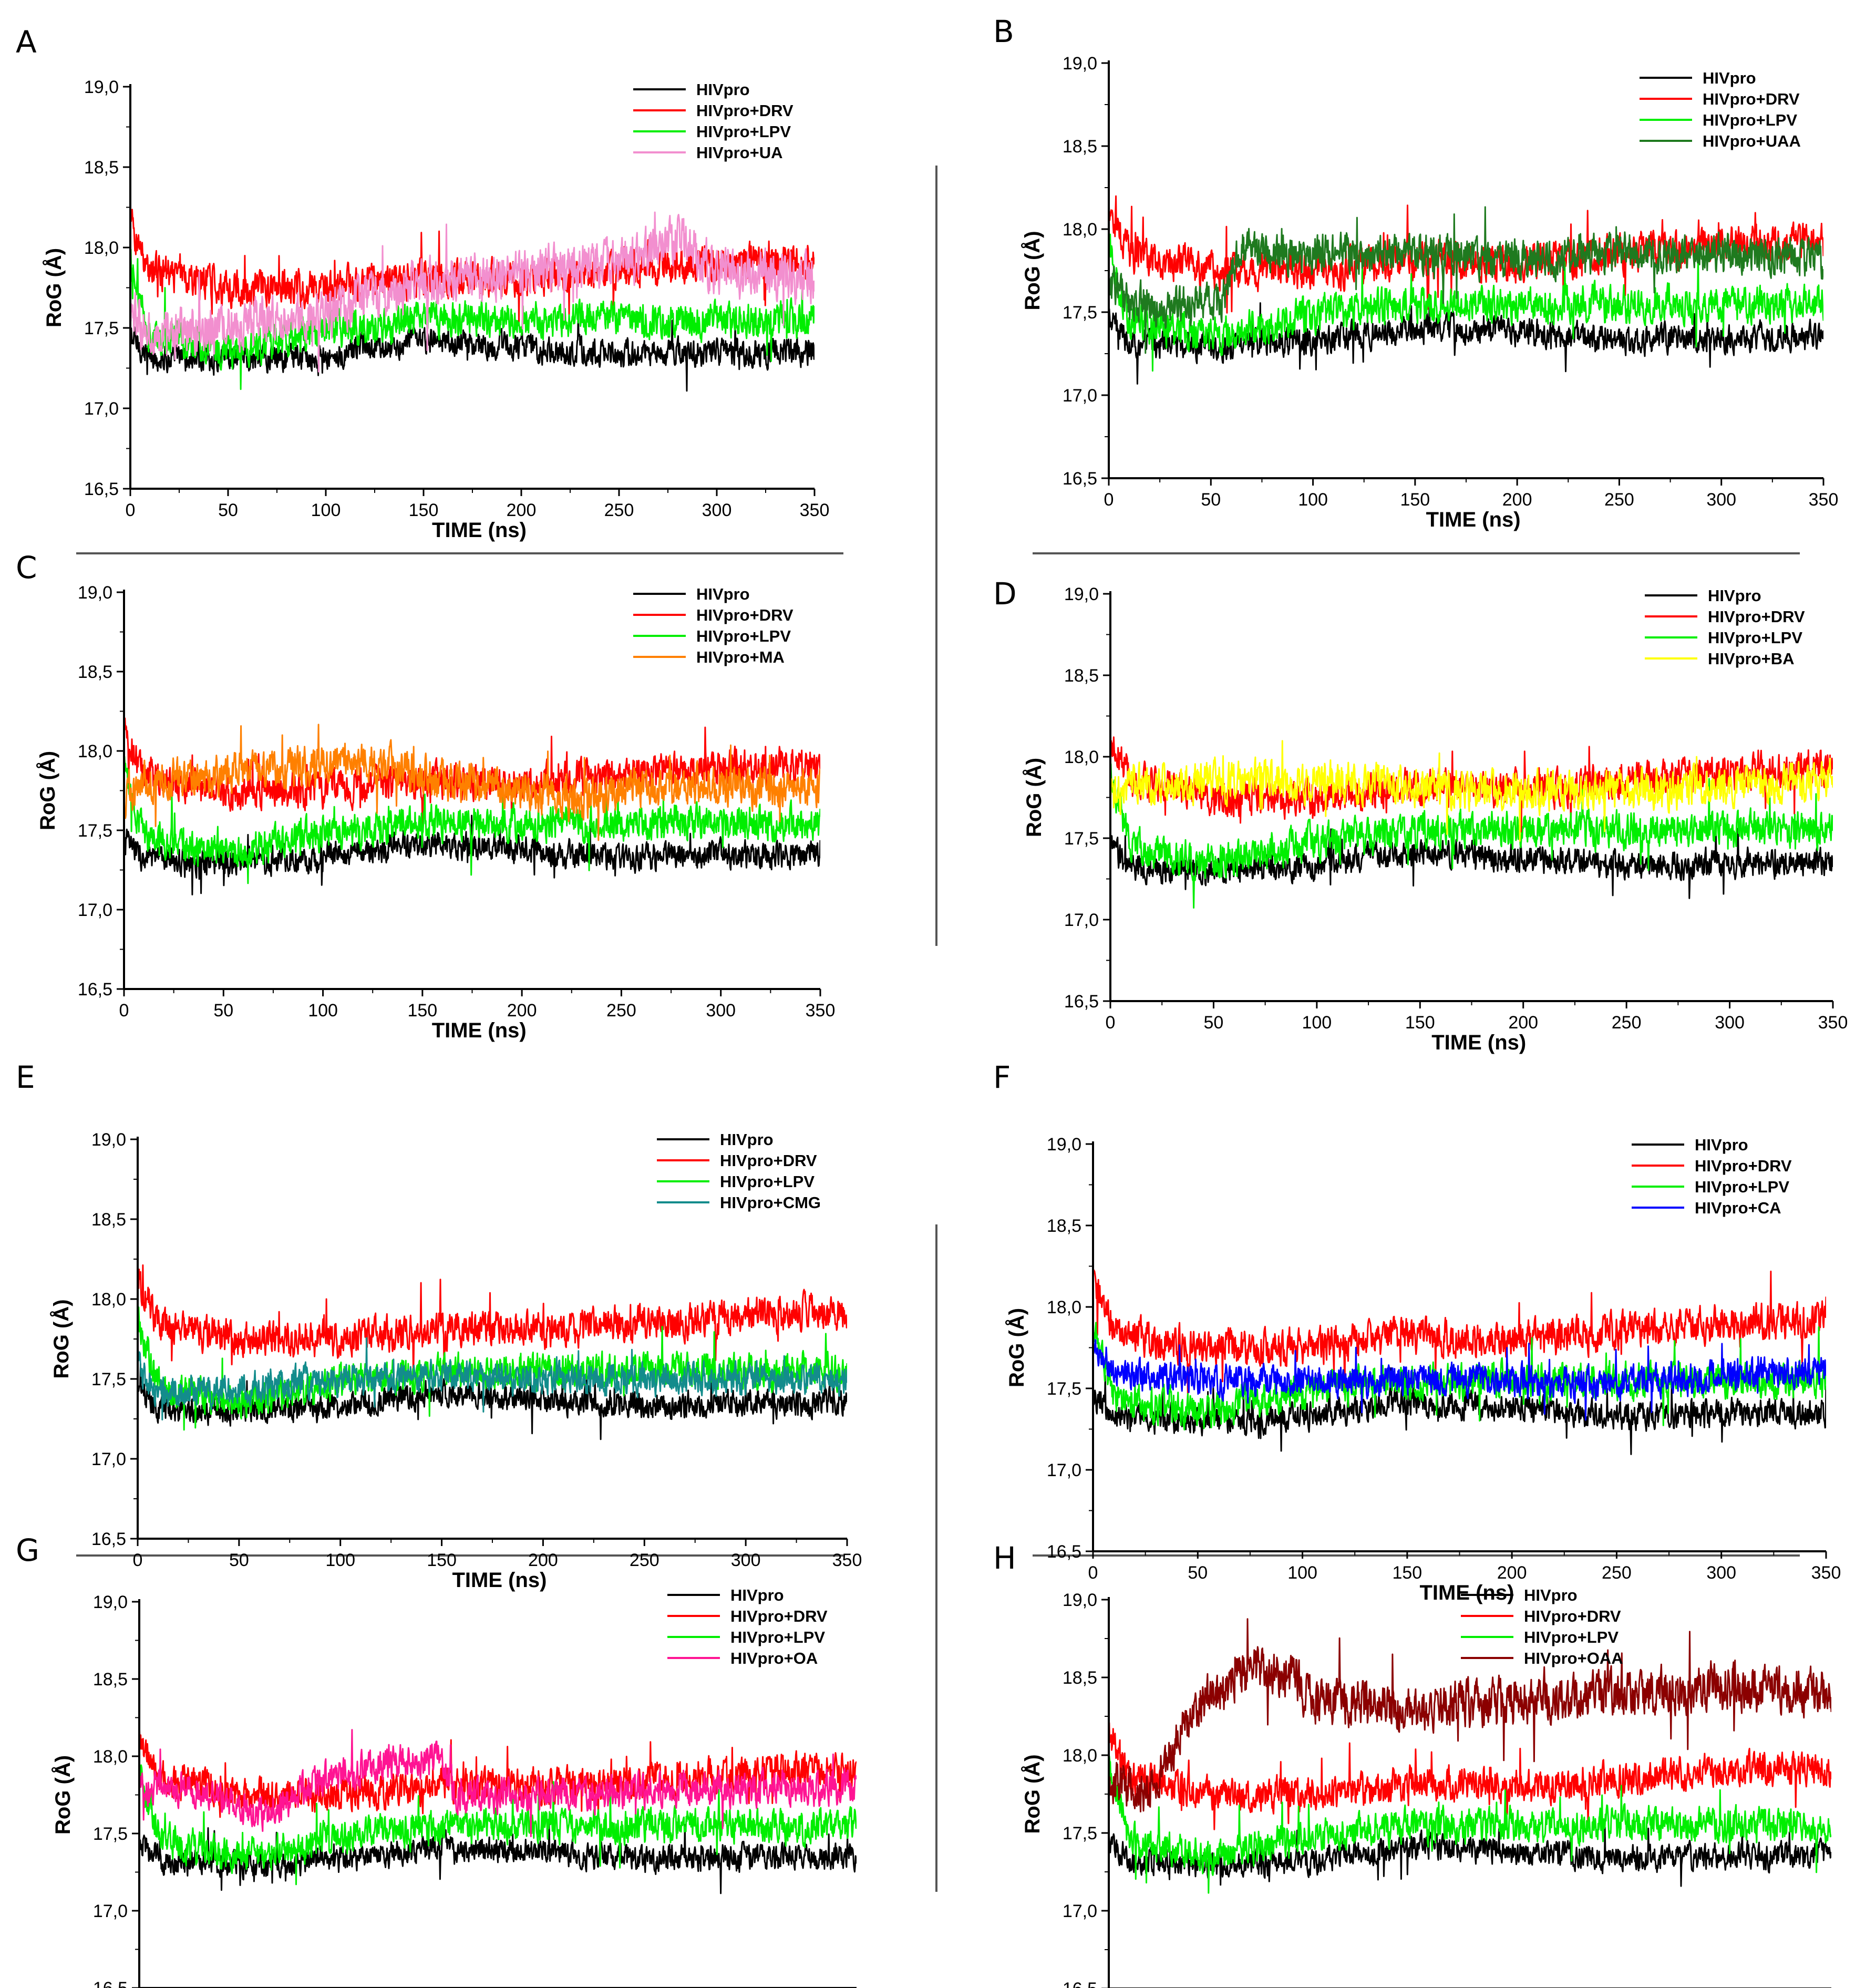 The width and height of the screenshot is (1876, 1988). Describe the element at coordinates (472, 782) in the screenshot. I see `series-line-hivpro-ma` at that location.